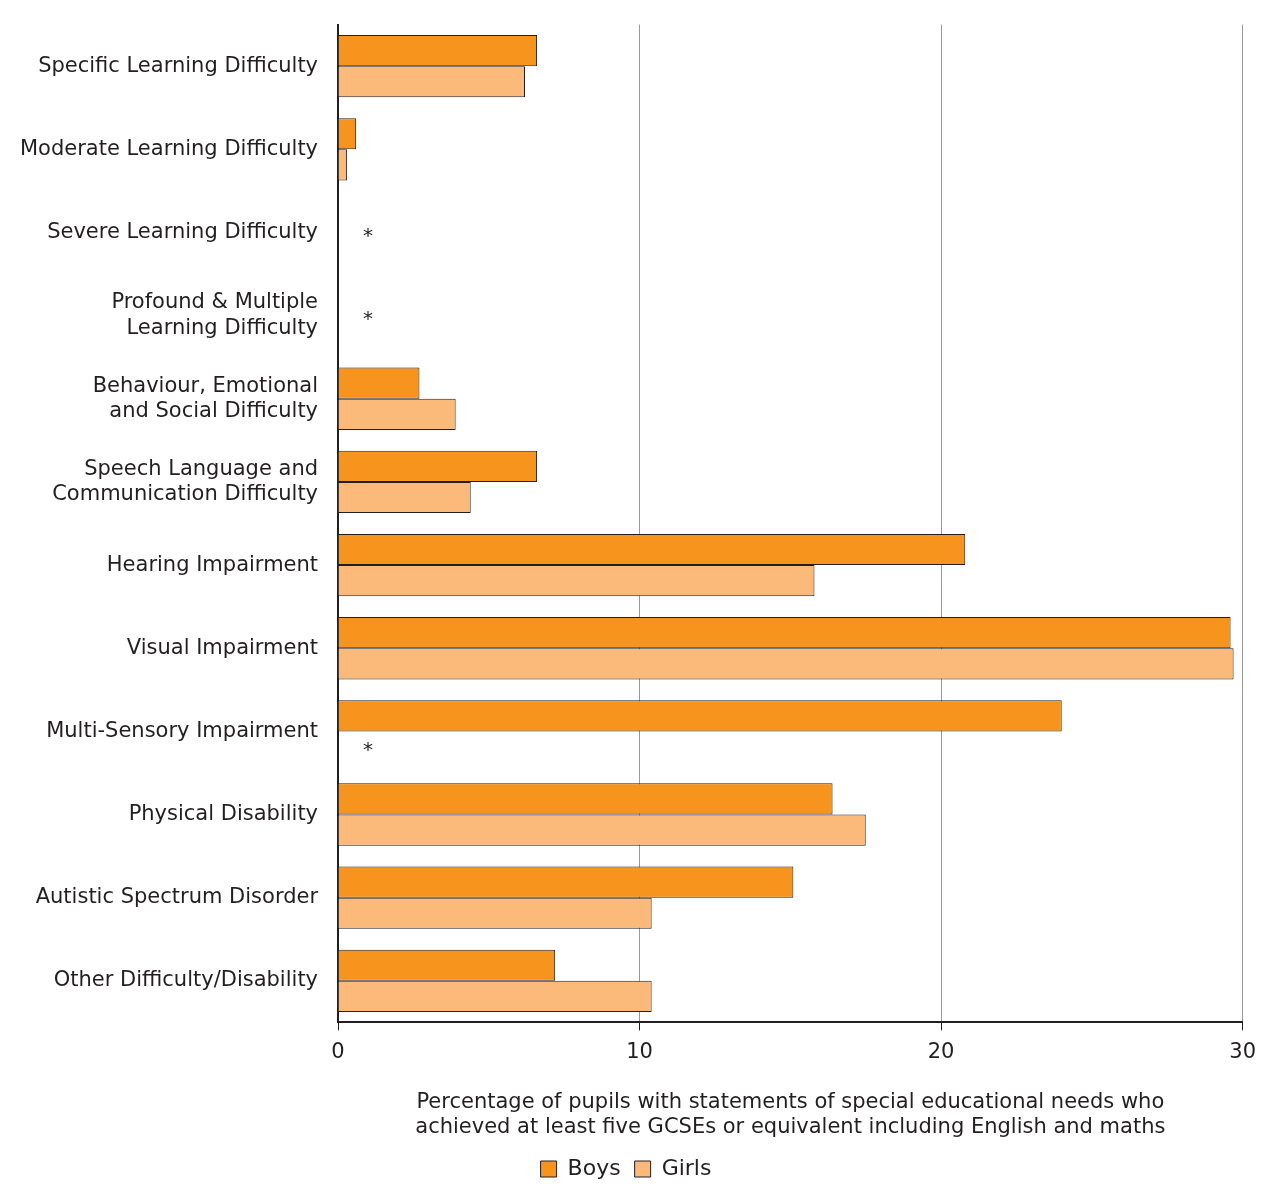 The height and width of the screenshot is (1200, 1266). I want to click on x-tick-label: 10, so click(639, 1051).